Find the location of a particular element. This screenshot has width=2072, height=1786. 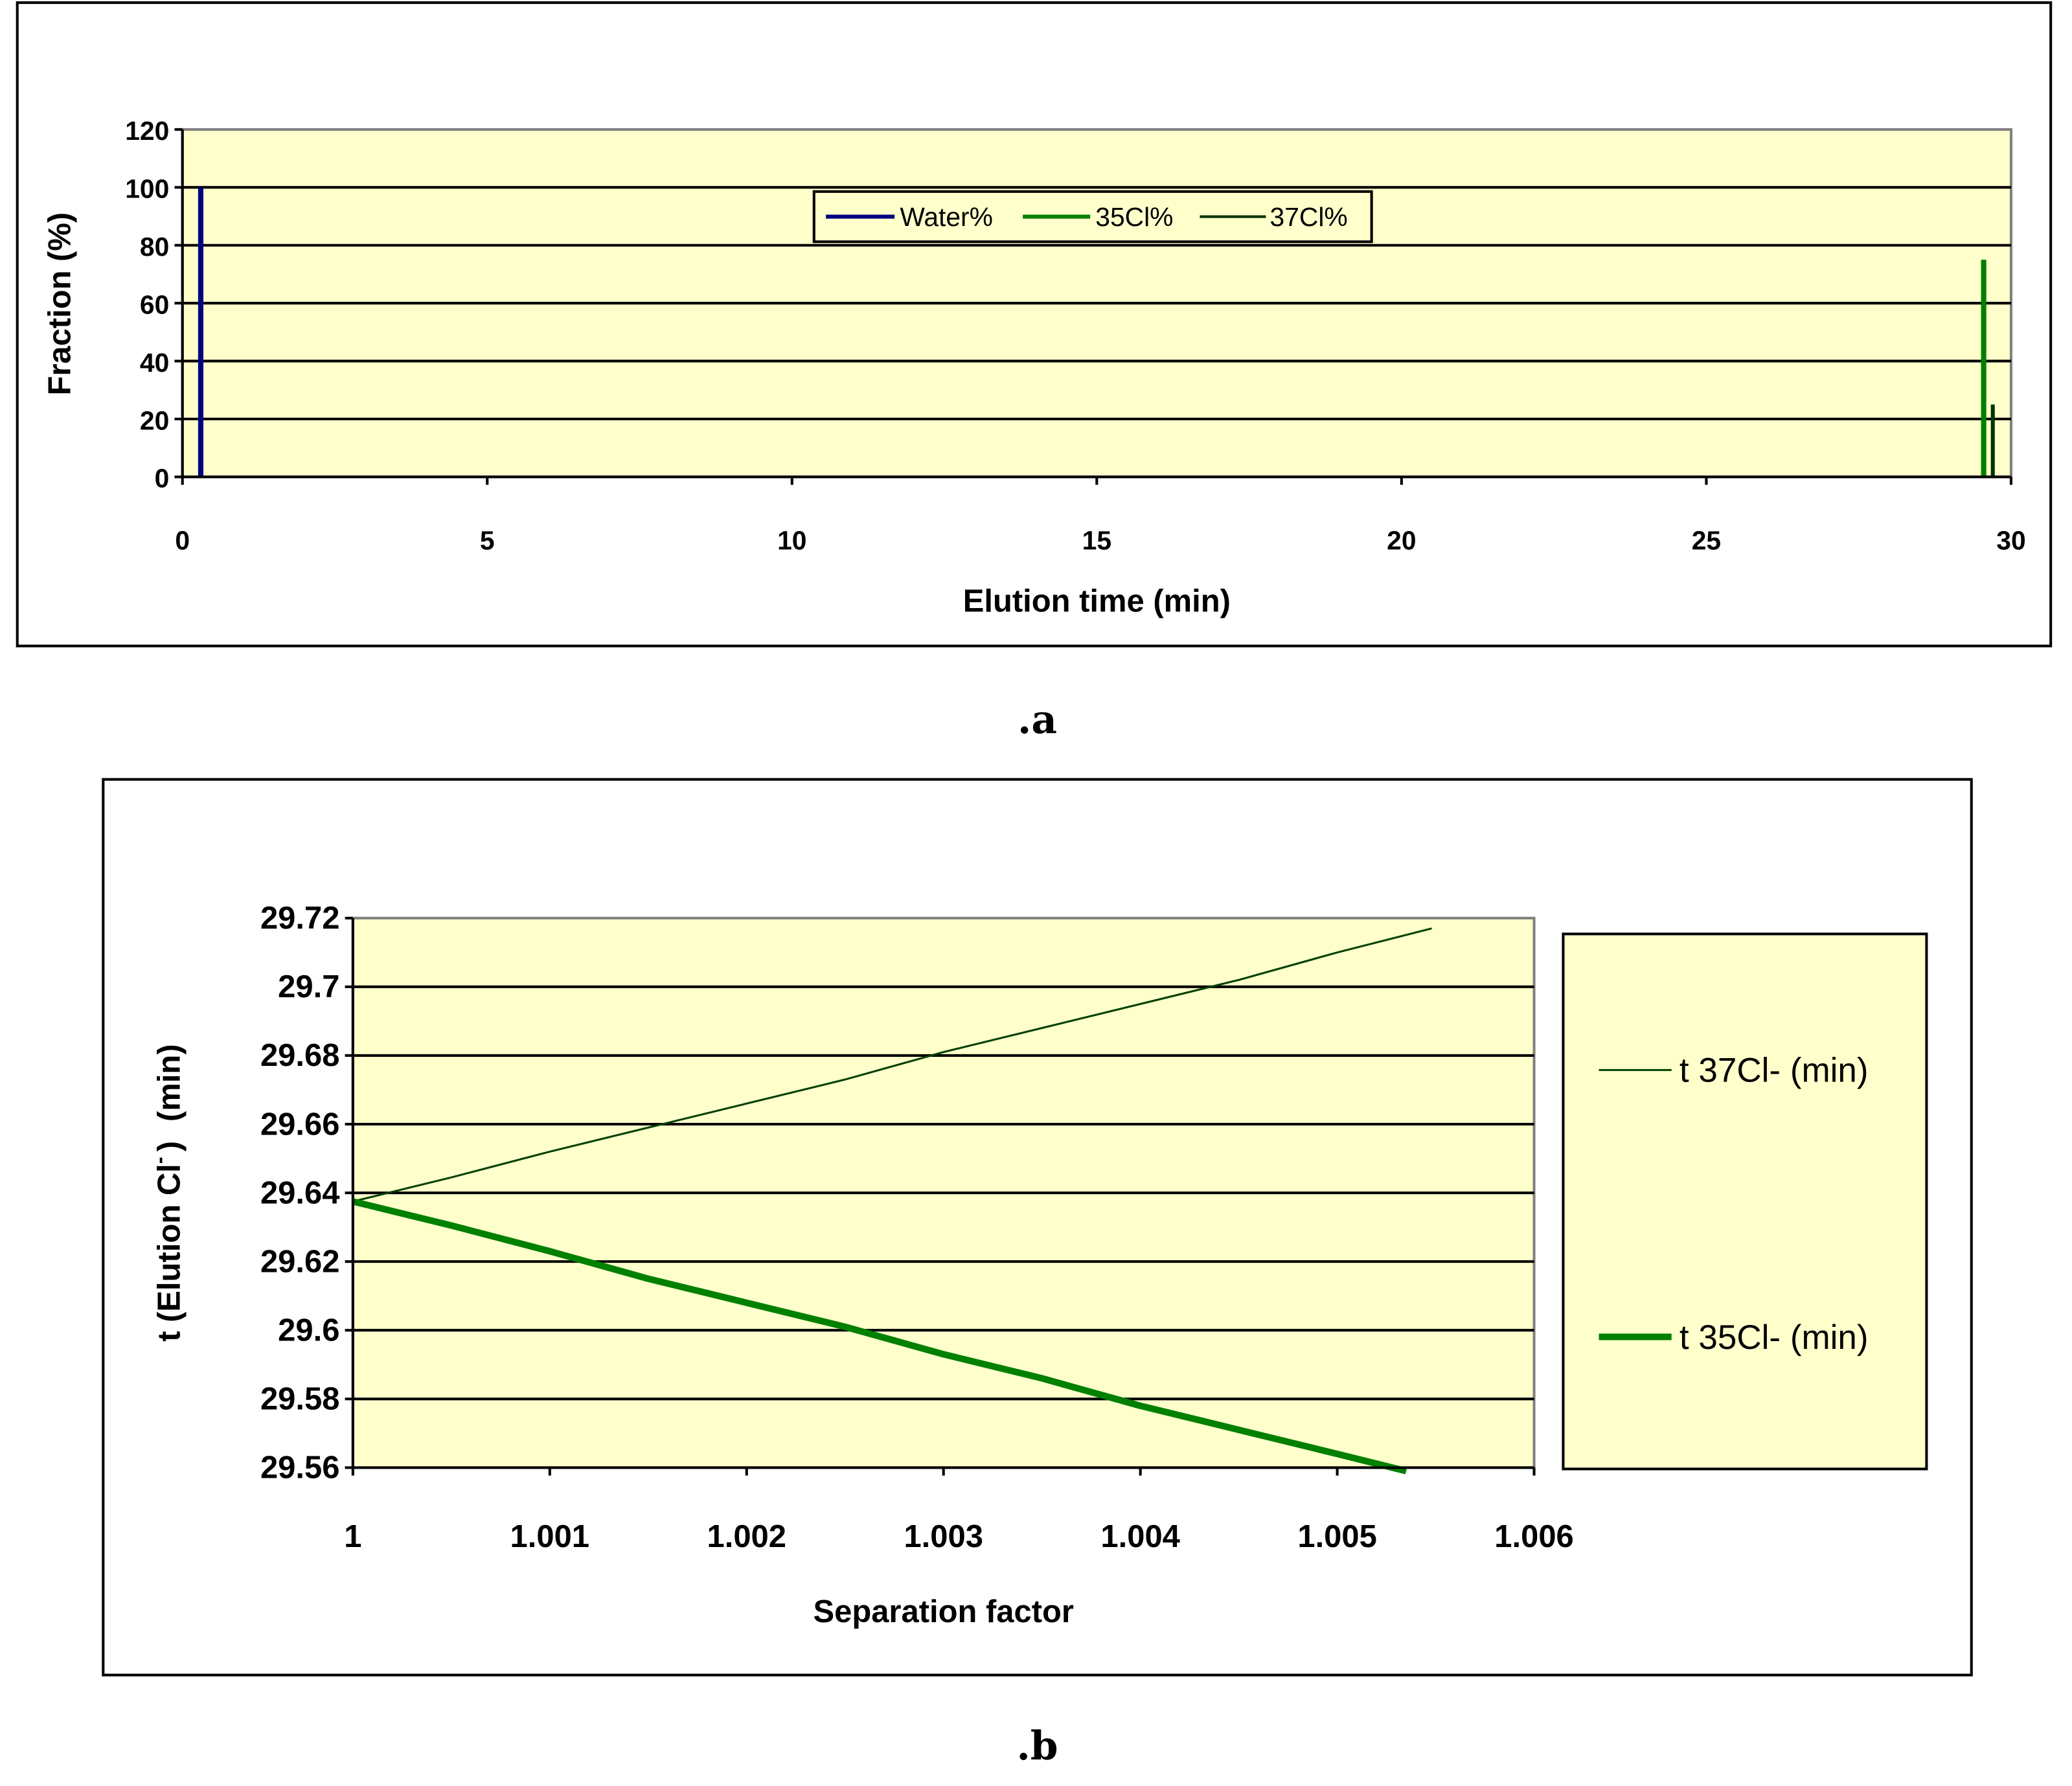

x-tick-label: 30 is located at coordinates (2010, 541).